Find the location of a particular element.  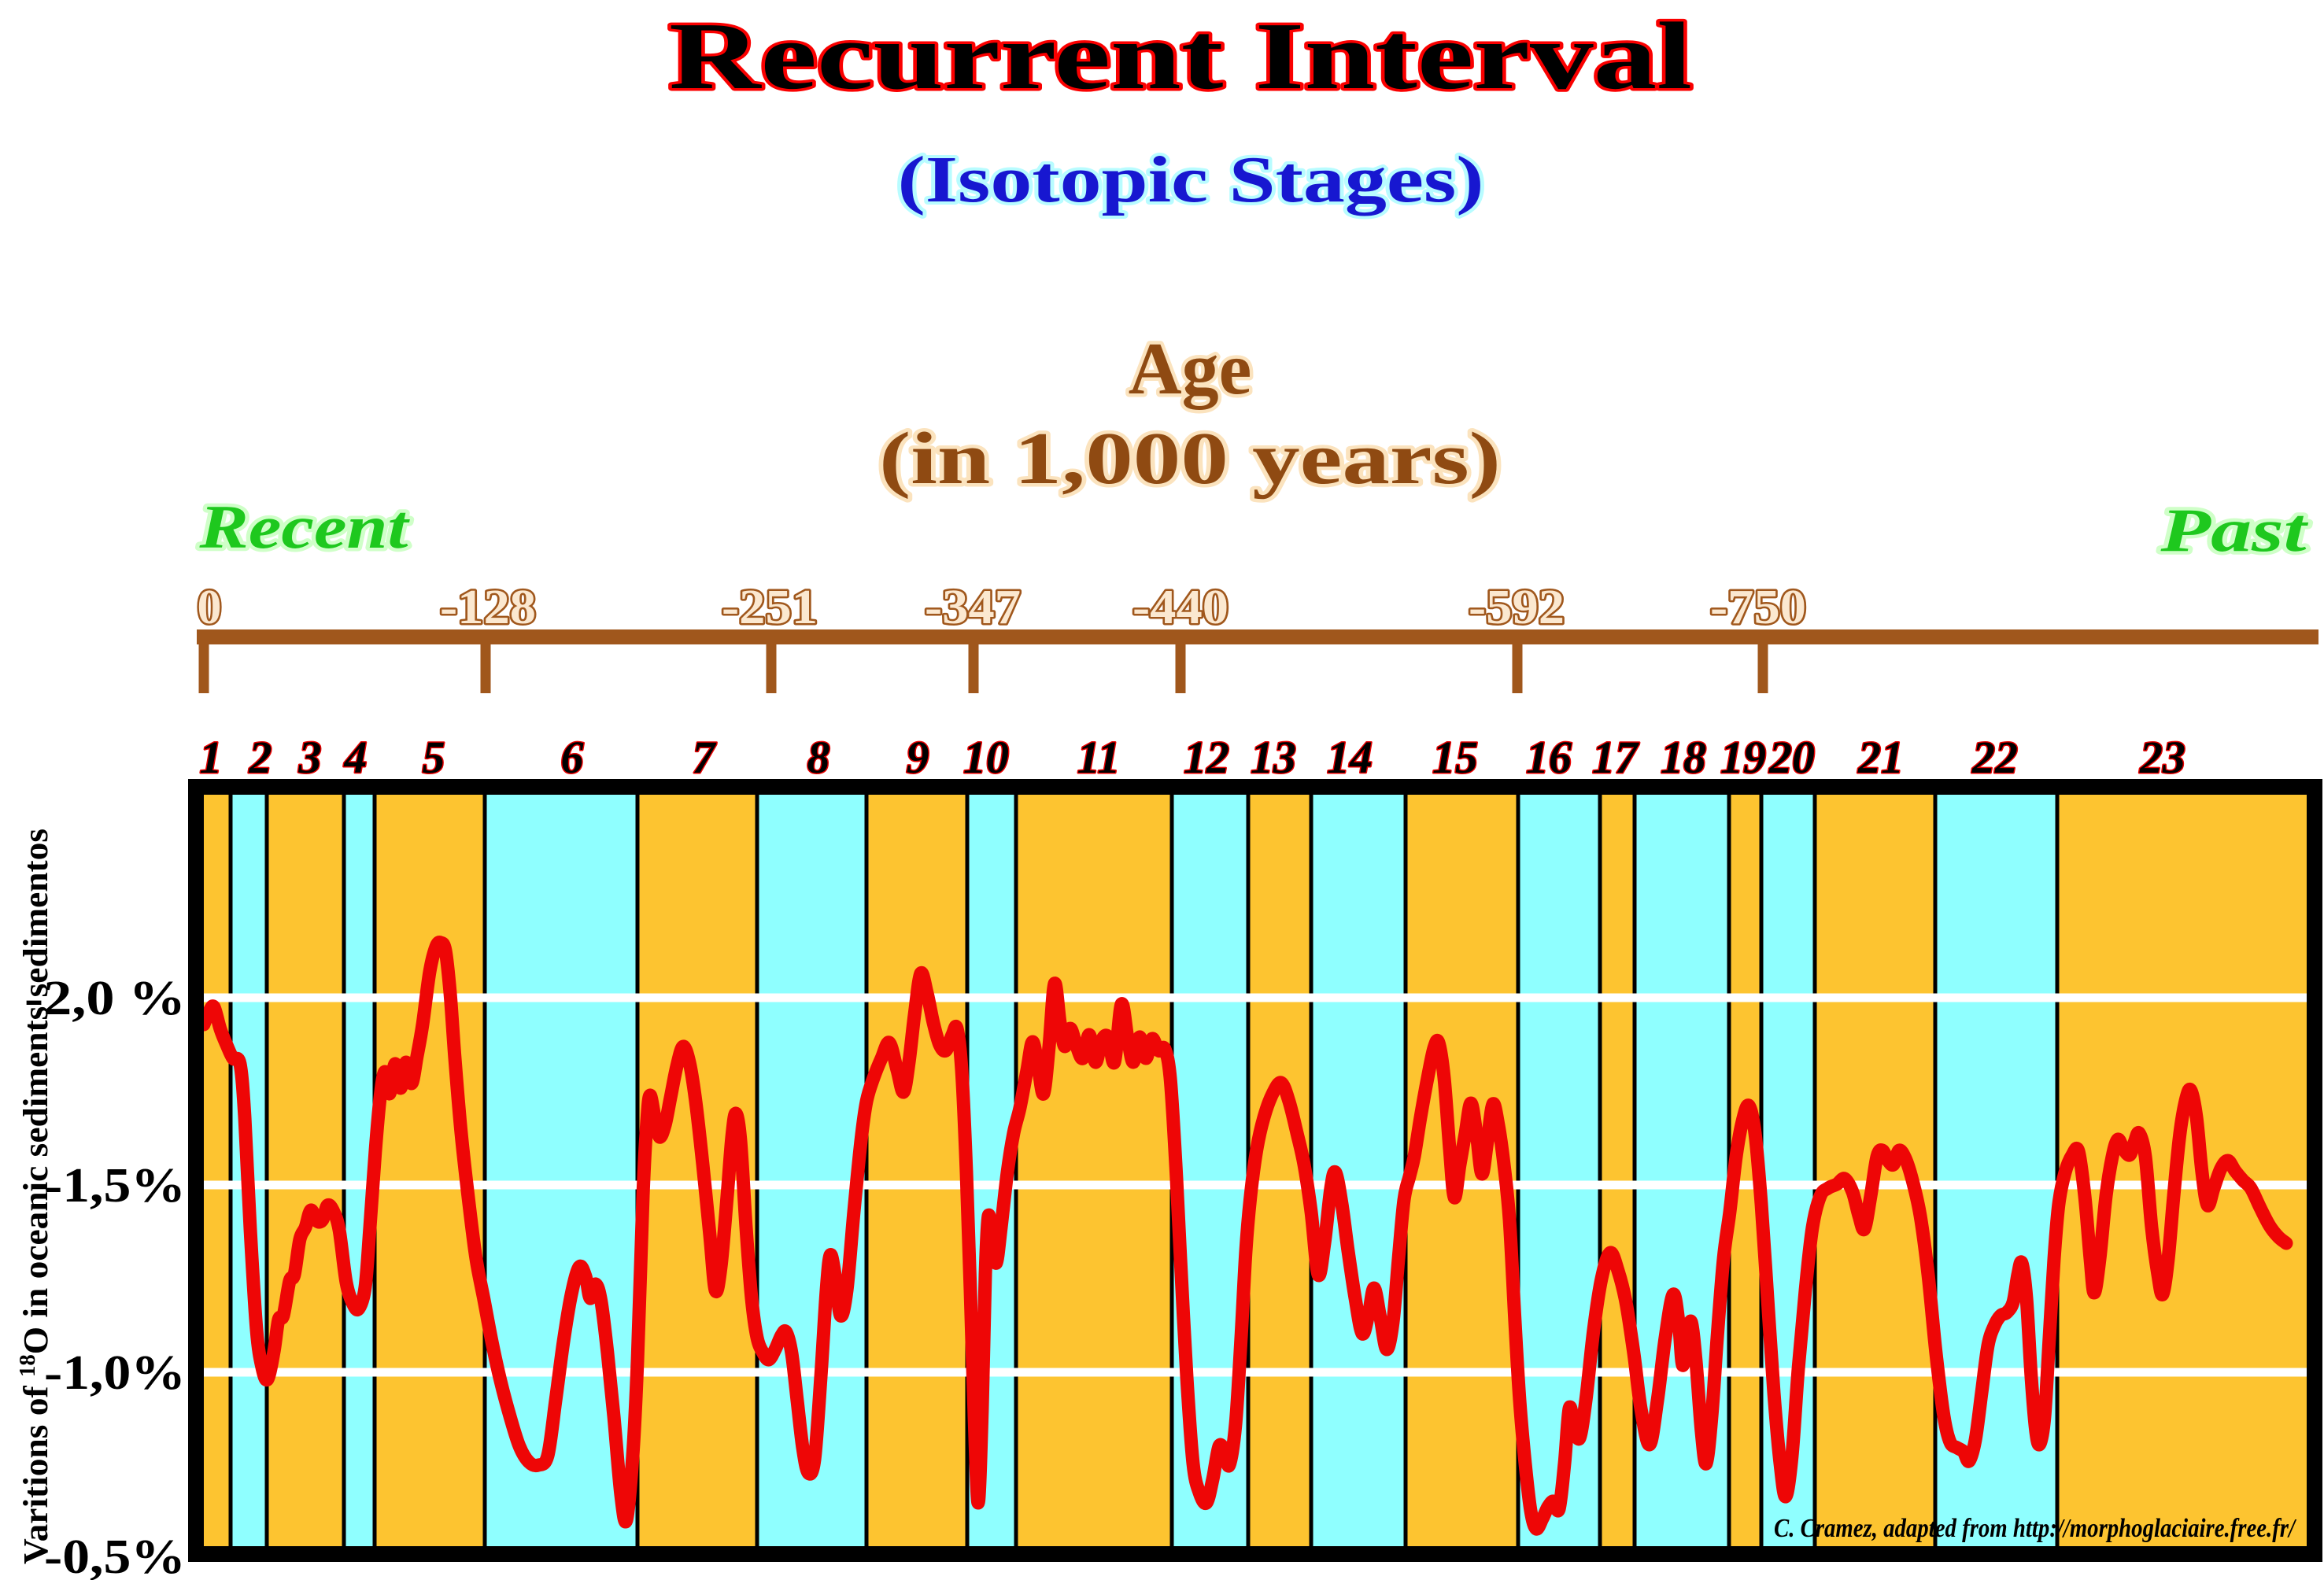

age-tick-label--750: -750 is located at coordinates (1758, 607).